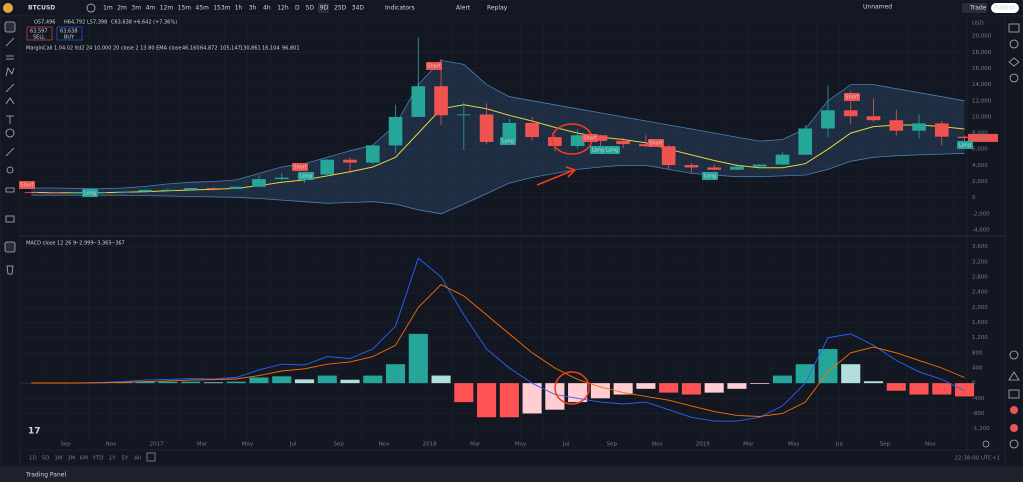 The width and height of the screenshot is (1023, 482). I want to click on interval-button: 2m, so click(122, 8).